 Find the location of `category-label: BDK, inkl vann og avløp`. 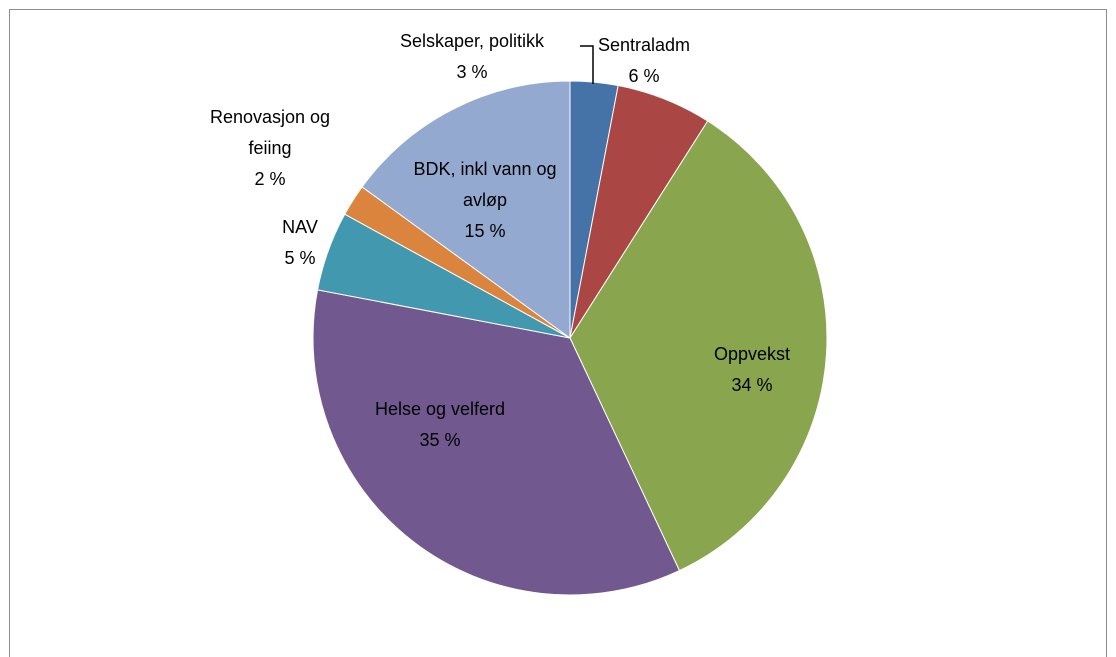

category-label: BDK, inkl vann og avløp is located at coordinates (485, 184).